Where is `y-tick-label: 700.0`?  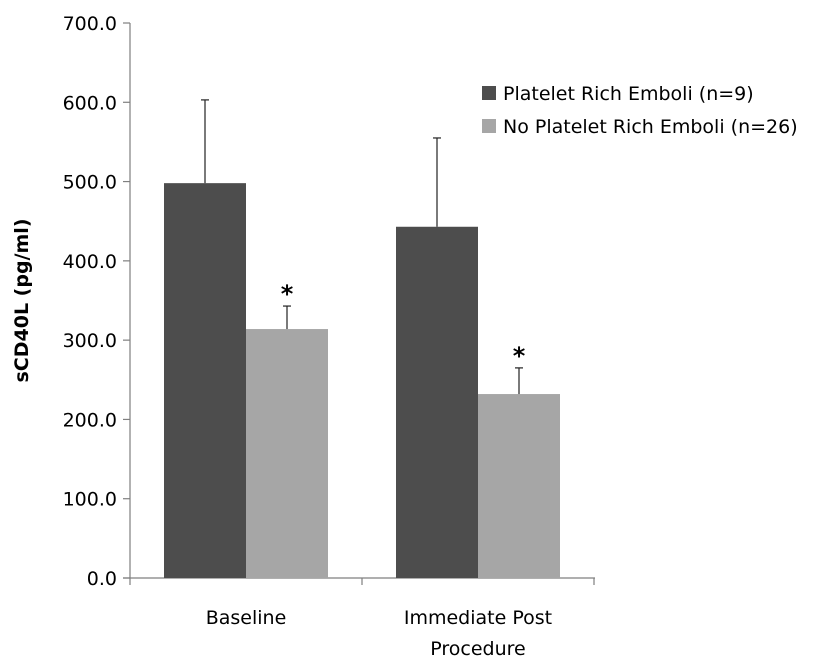 y-tick-label: 700.0 is located at coordinates (90, 24).